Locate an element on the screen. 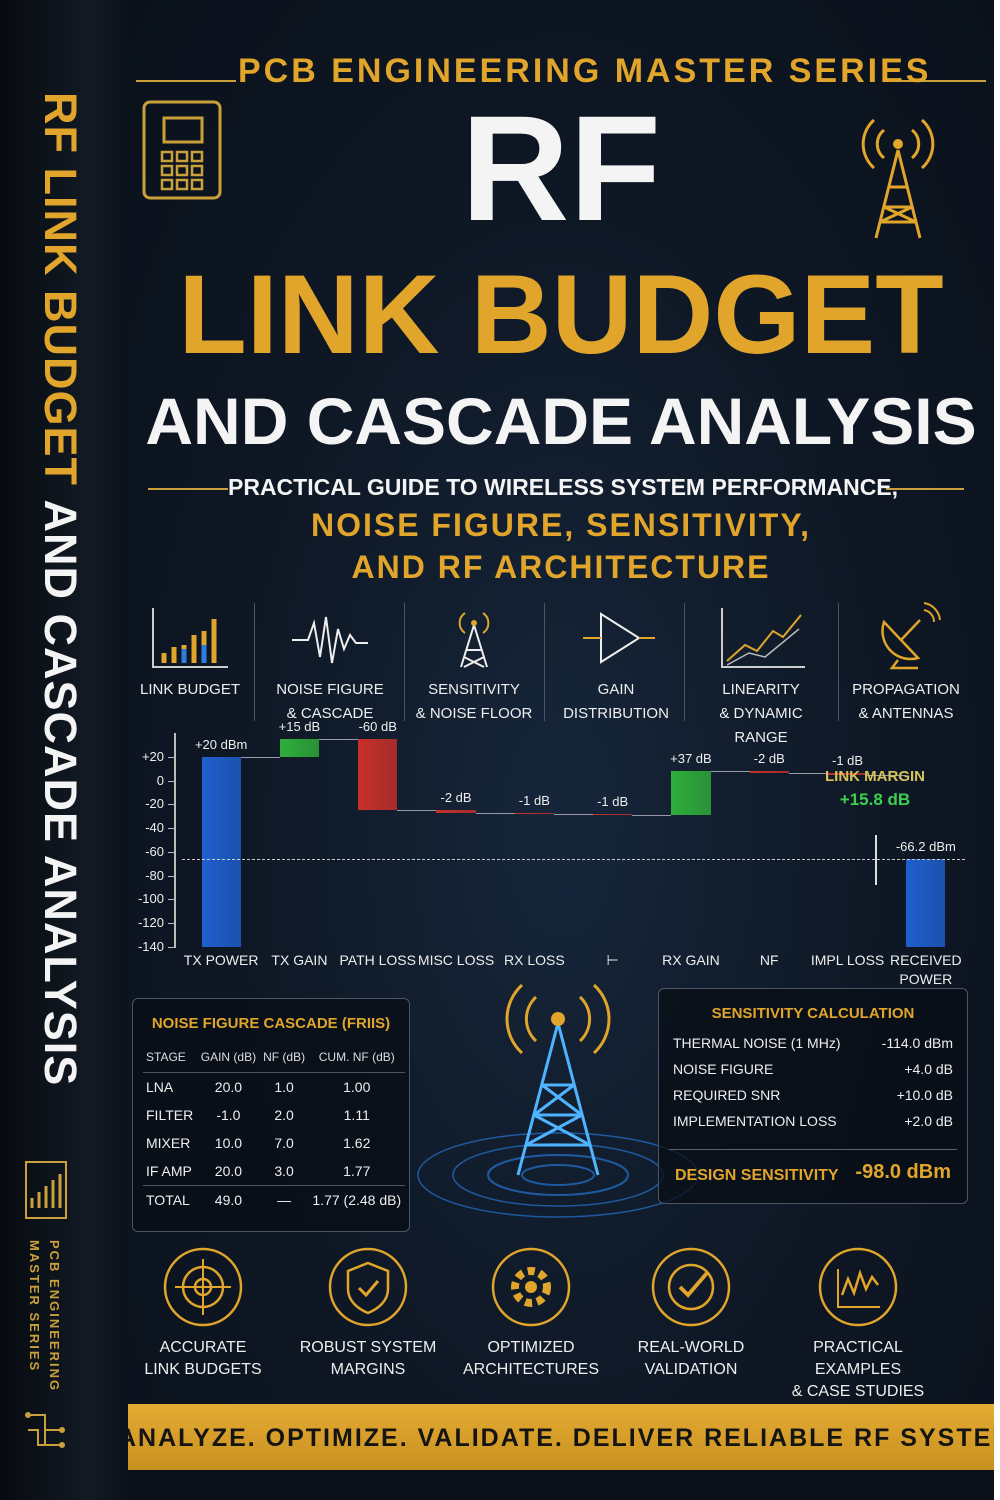  table-cell: 1.0 is located at coordinates (284, 1087).